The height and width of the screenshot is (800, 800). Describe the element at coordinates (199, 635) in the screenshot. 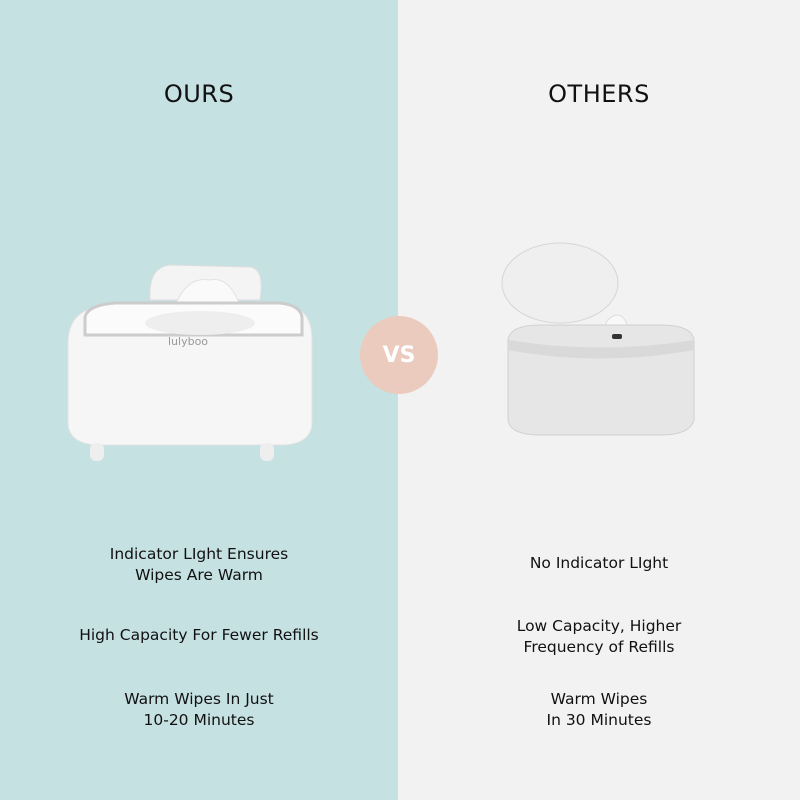

I see `ours-feature-capacity: High Capacity For Fewer Refills` at that location.